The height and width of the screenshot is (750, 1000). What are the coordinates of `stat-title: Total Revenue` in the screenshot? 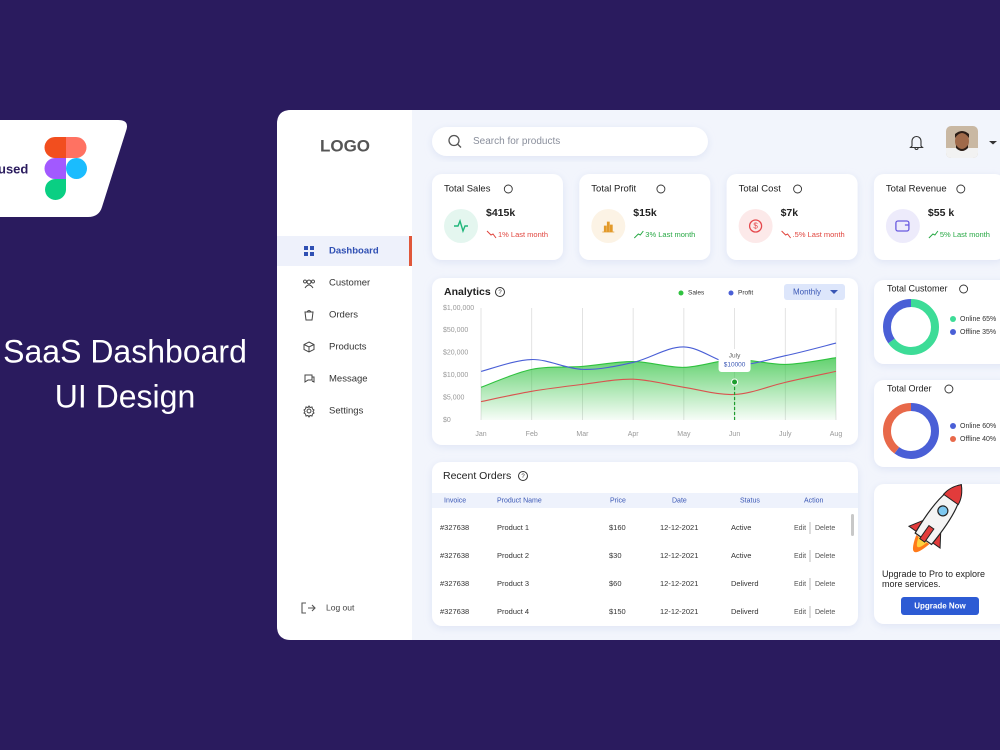 It's located at (916, 189).